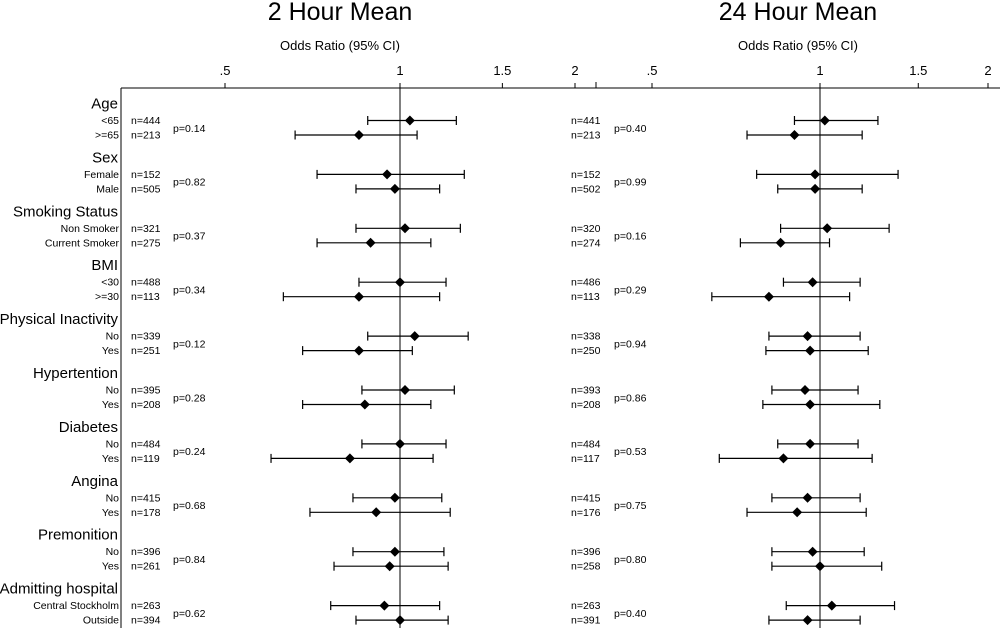 This screenshot has height=628, width=1000. I want to click on p-value-label: p=0.99, so click(630, 183).